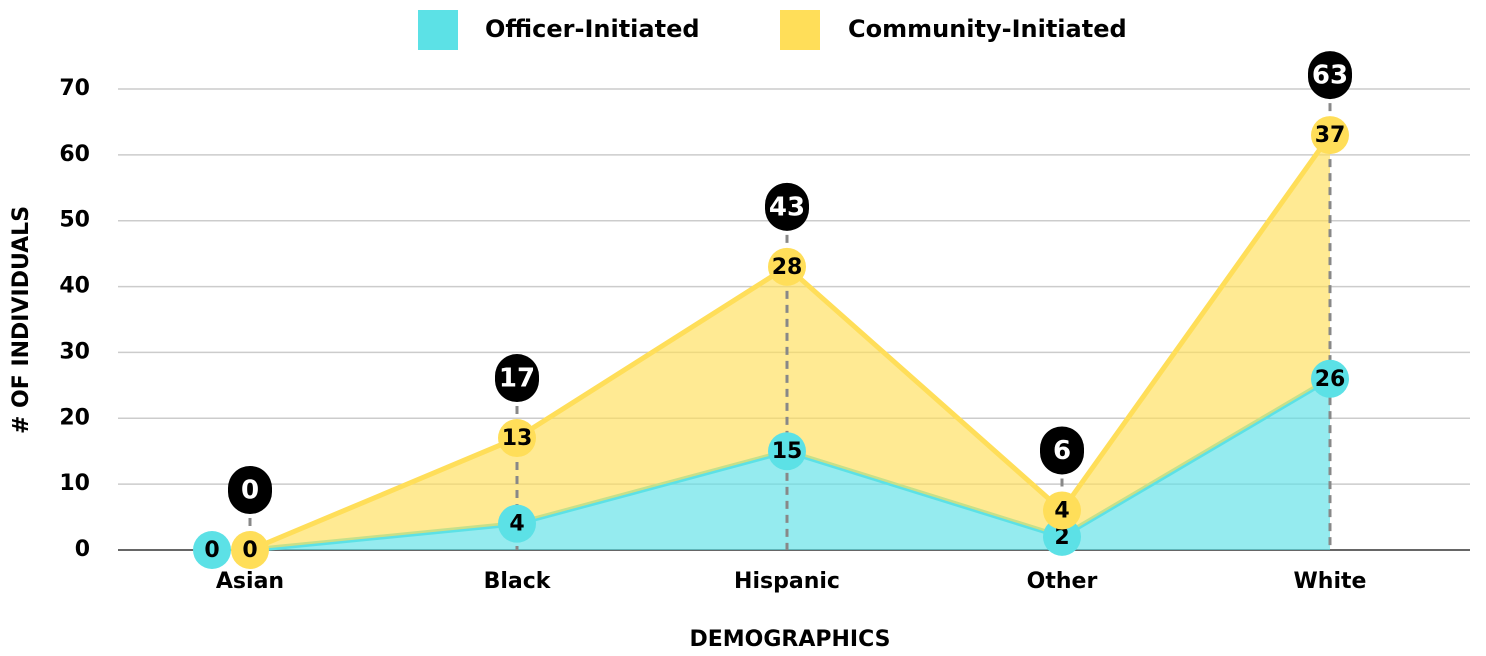  Describe the element at coordinates (1330, 581) in the screenshot. I see `x-tick-label: White` at that location.